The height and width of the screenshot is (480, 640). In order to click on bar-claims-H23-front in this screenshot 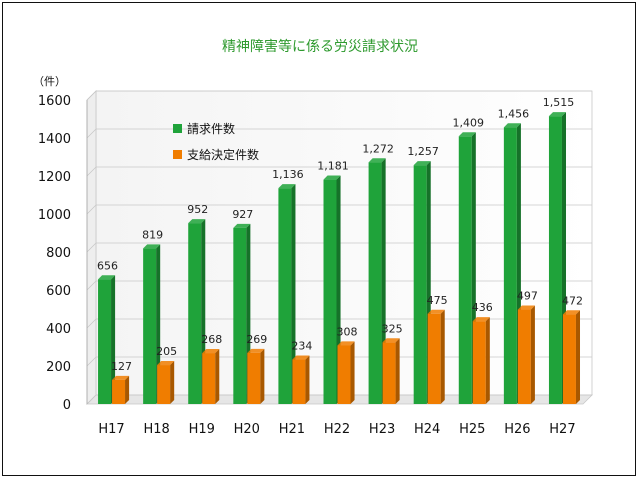, I will do `click(375, 283)`.